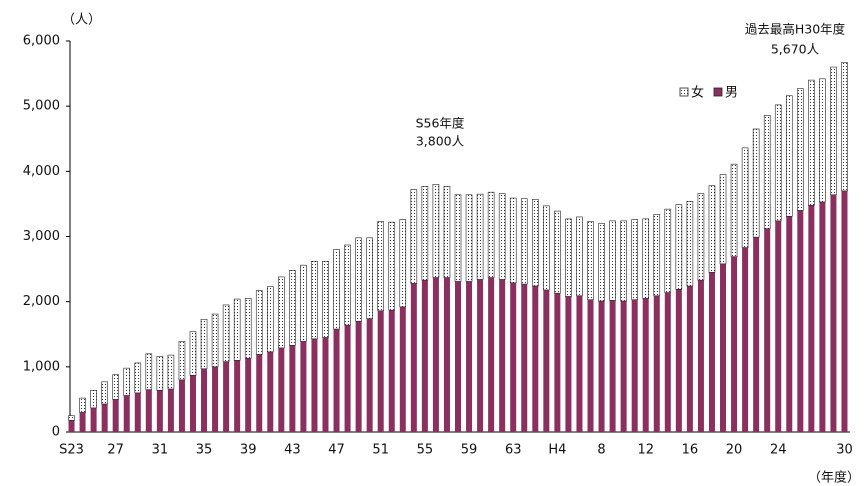 The height and width of the screenshot is (486, 865). Describe the element at coordinates (336, 450) in the screenshot. I see `x-tick-label: 47` at that location.